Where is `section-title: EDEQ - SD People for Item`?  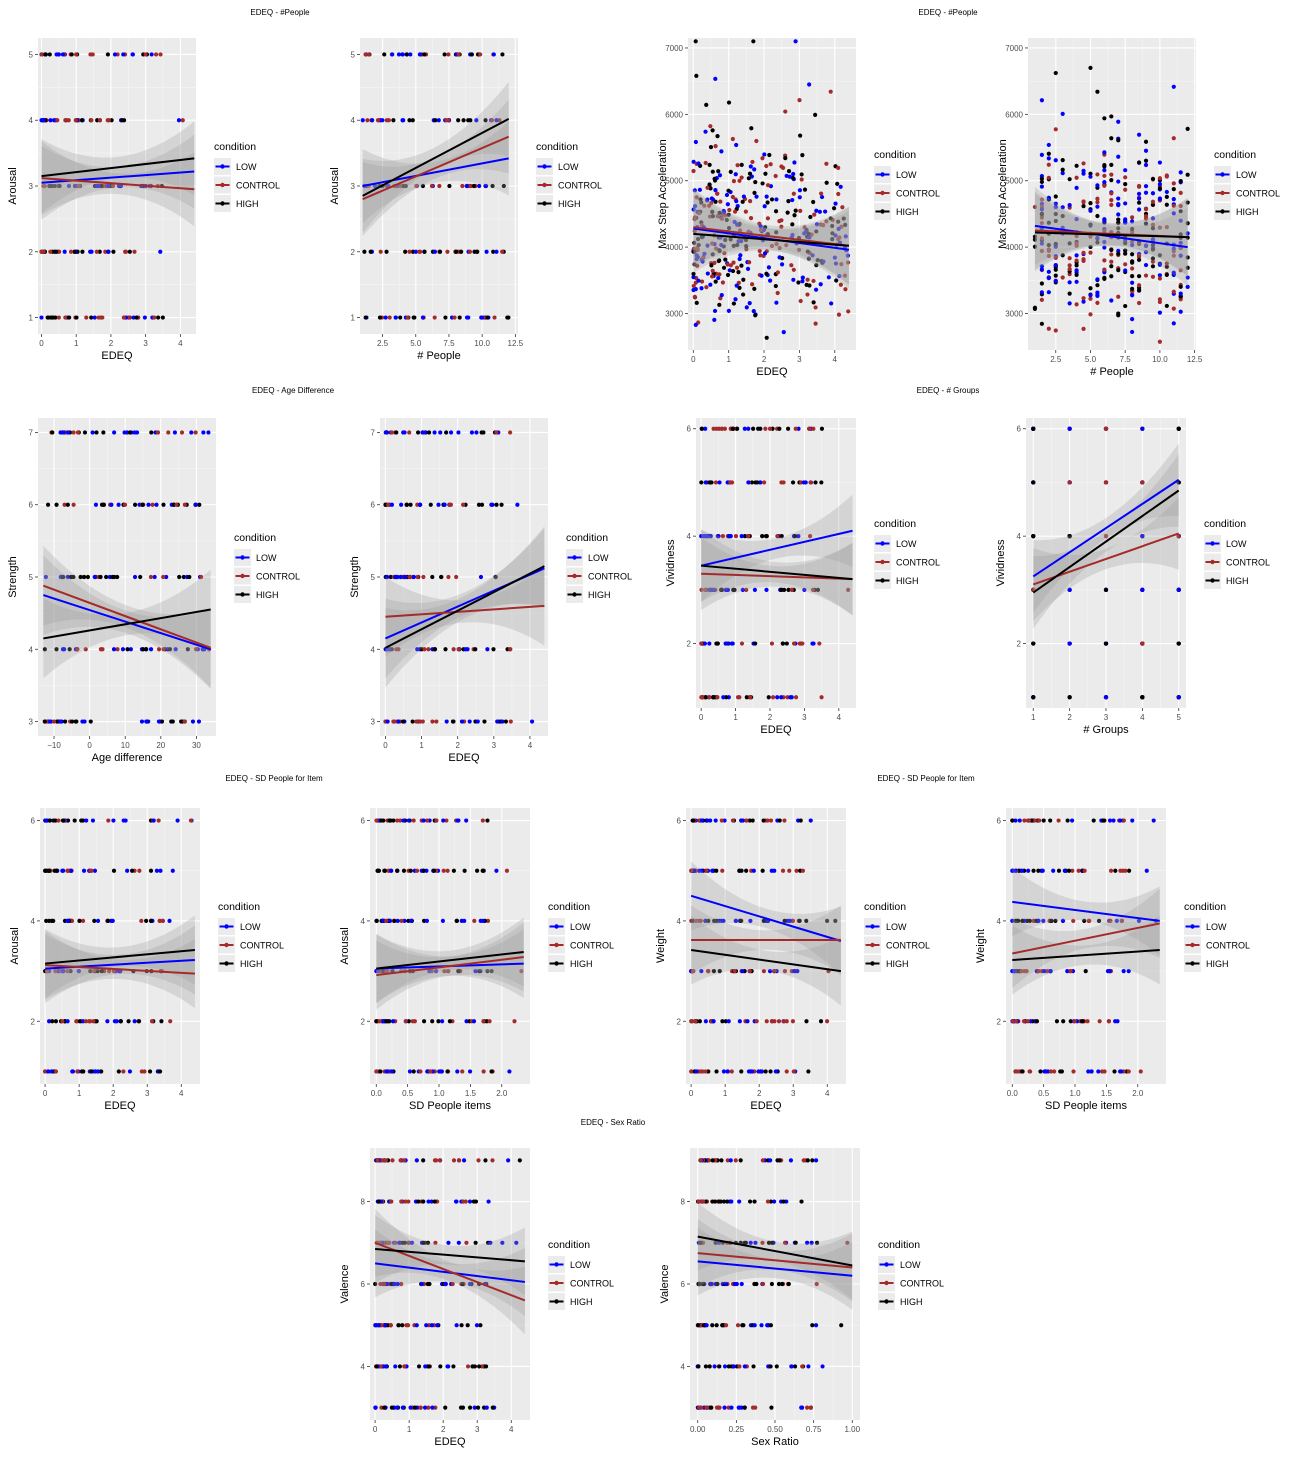
section-title: EDEQ - SD People for Item is located at coordinates (926, 778).